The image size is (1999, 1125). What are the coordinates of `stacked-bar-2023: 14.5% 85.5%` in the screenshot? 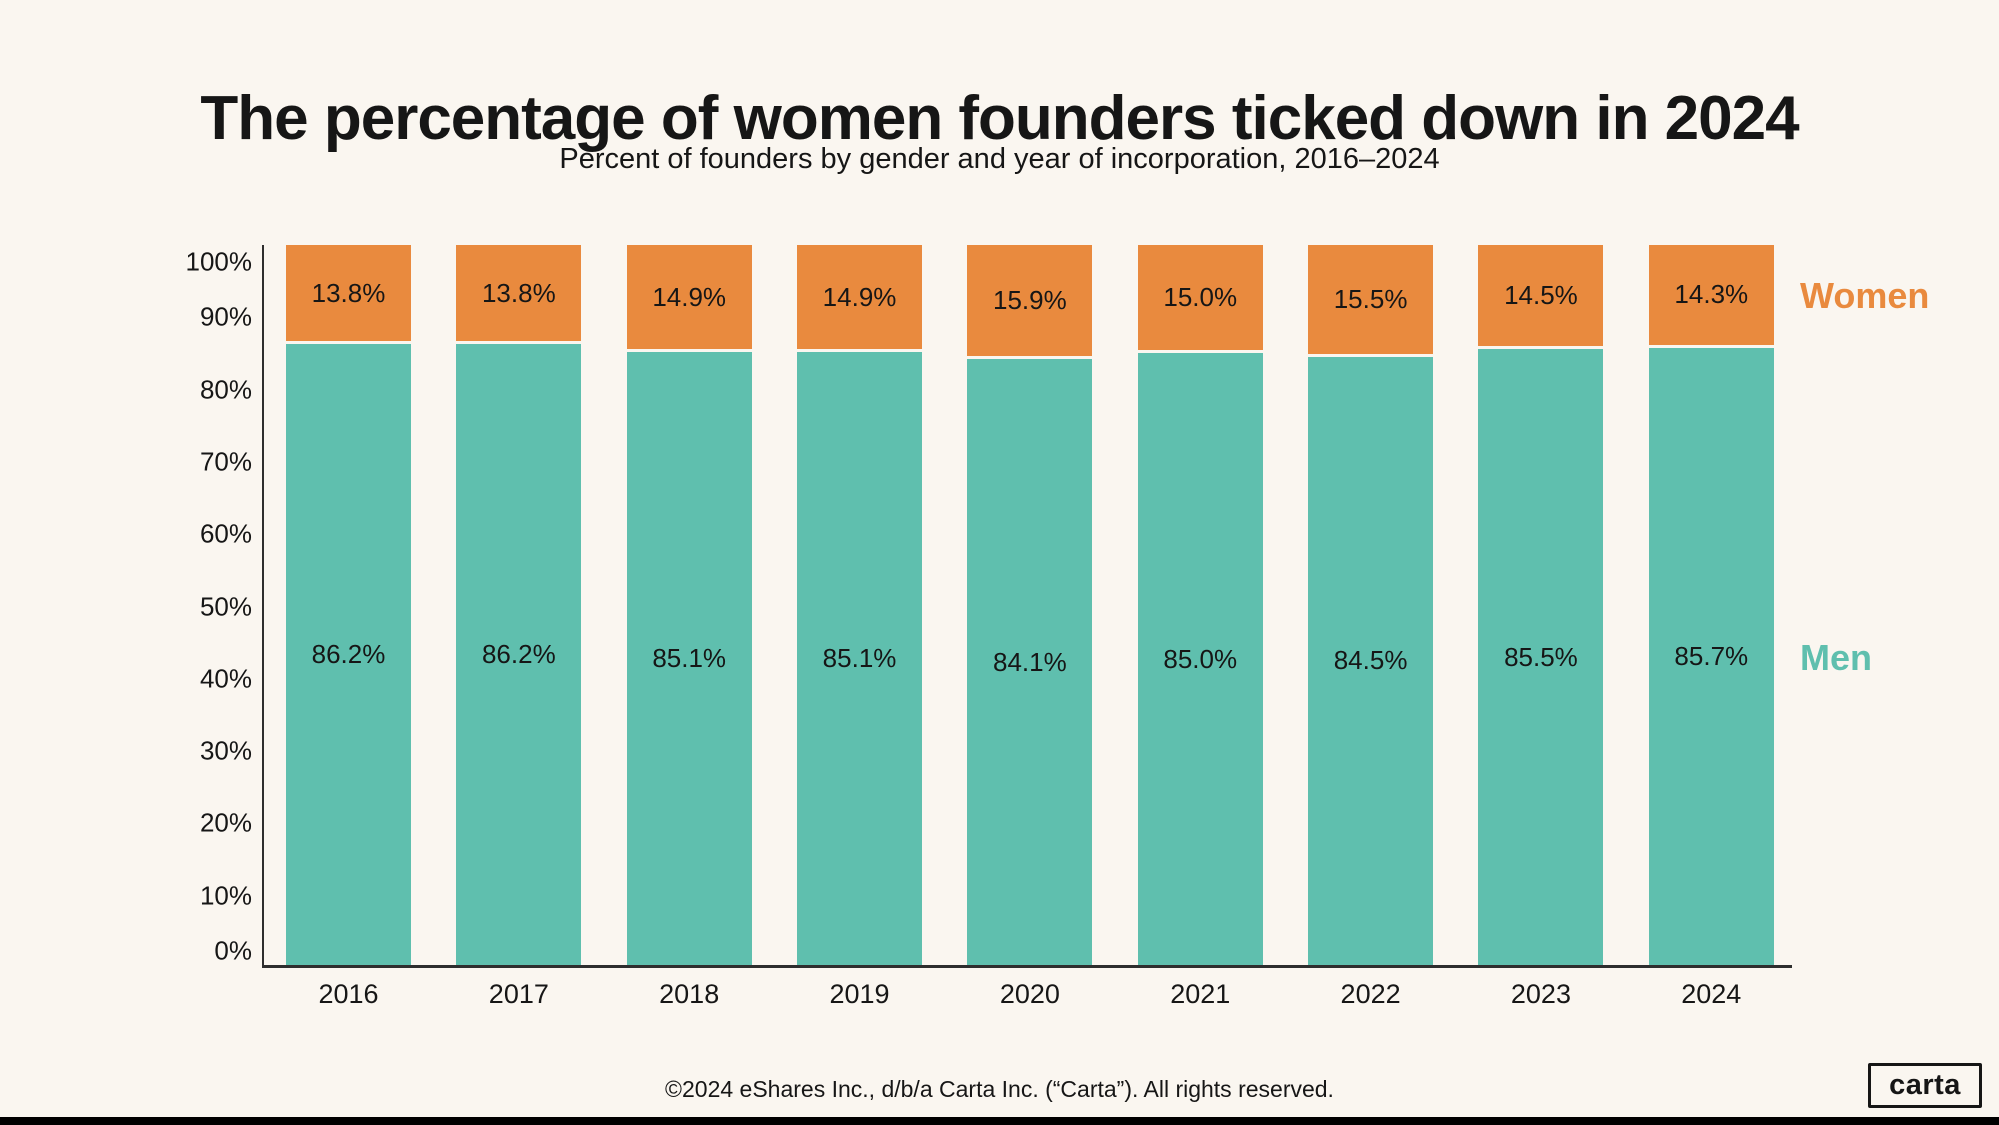 It's located at (1541, 605).